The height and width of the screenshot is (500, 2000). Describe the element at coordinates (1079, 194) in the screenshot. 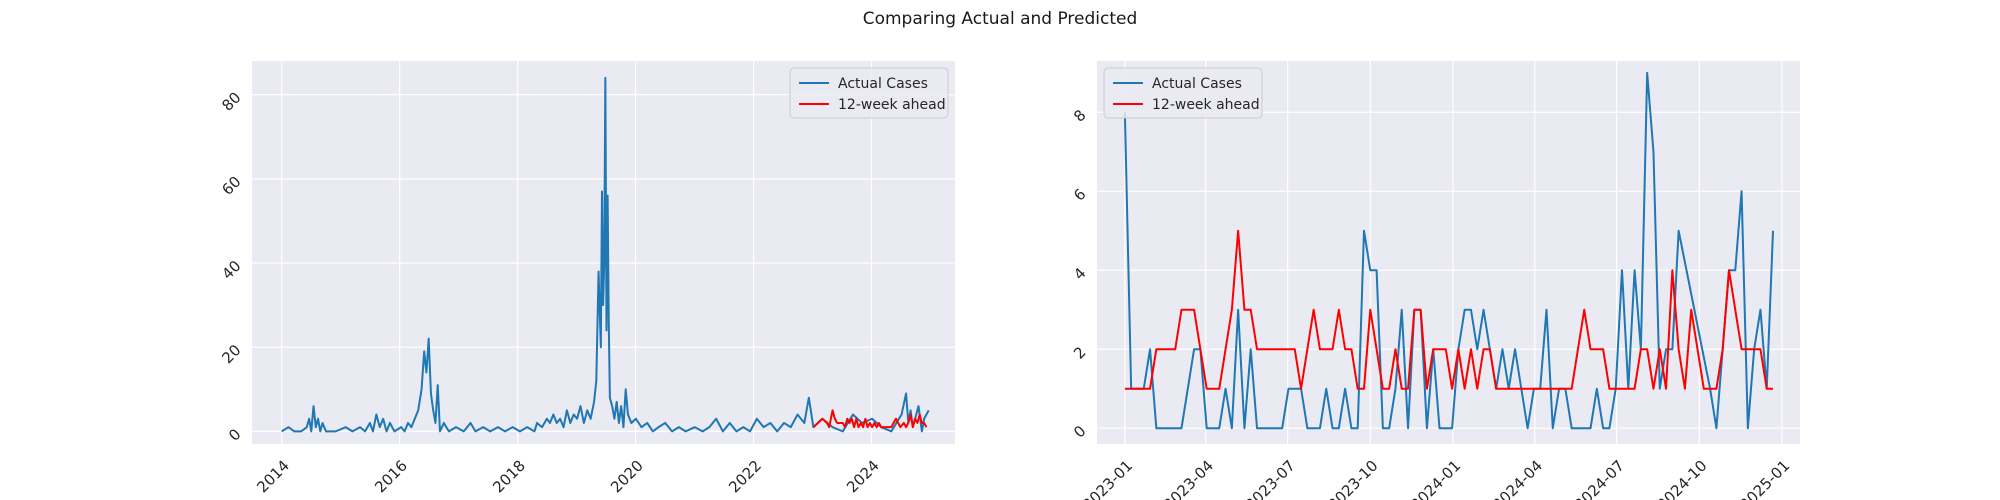

I see `y-tick-label: 6` at that location.